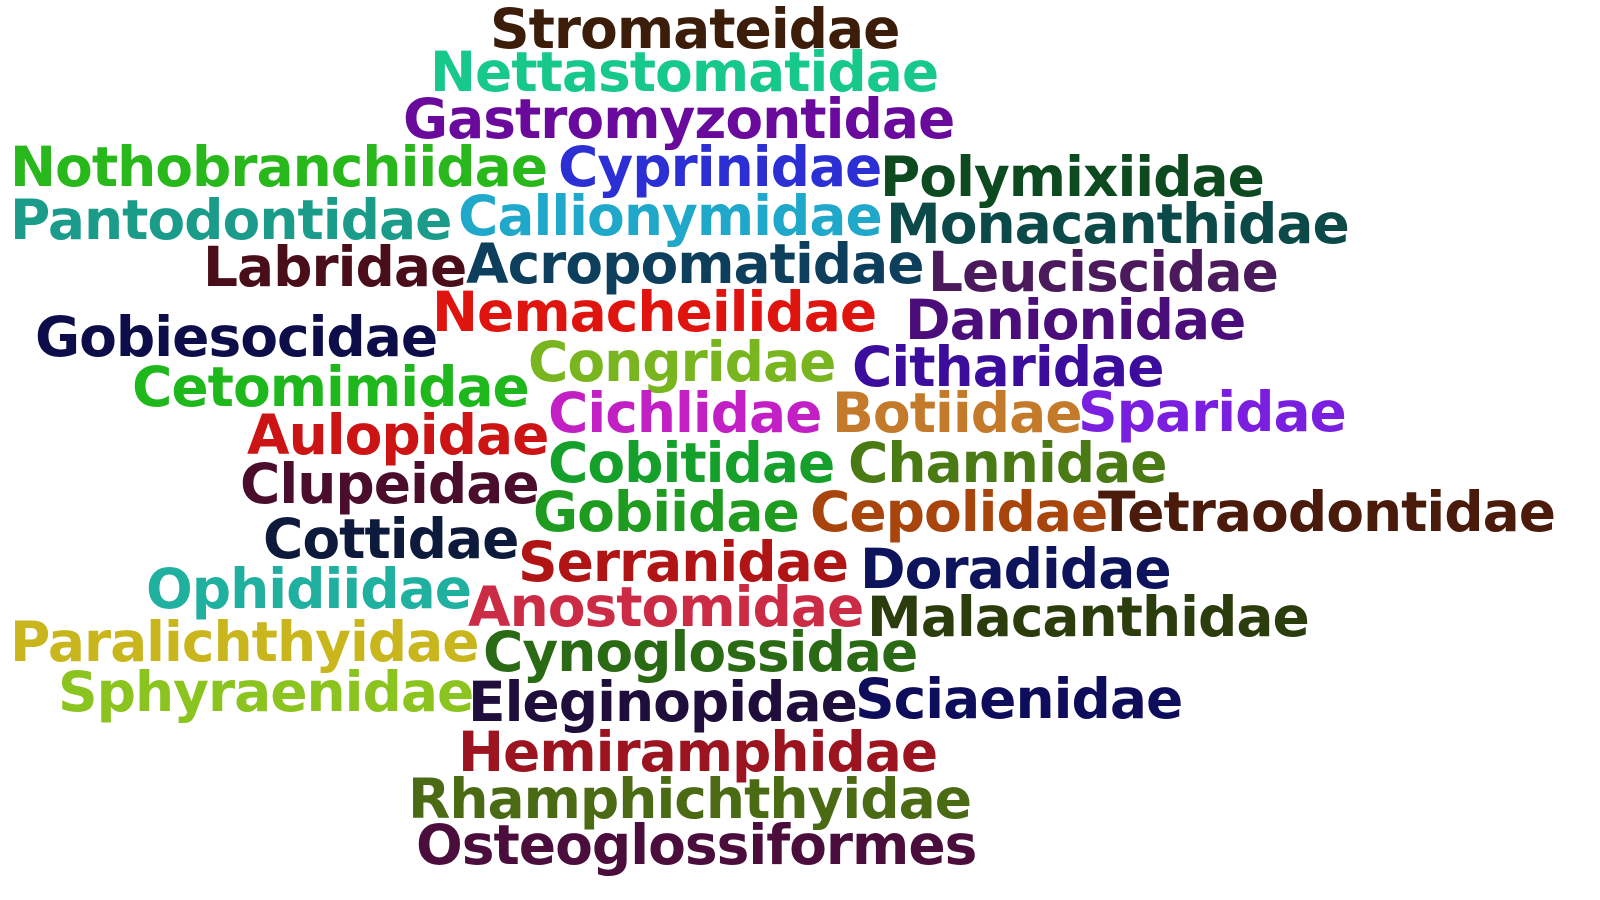  What do you see at coordinates (670, 216) in the screenshot?
I see `word-callionymidae: Callionymidae` at bounding box center [670, 216].